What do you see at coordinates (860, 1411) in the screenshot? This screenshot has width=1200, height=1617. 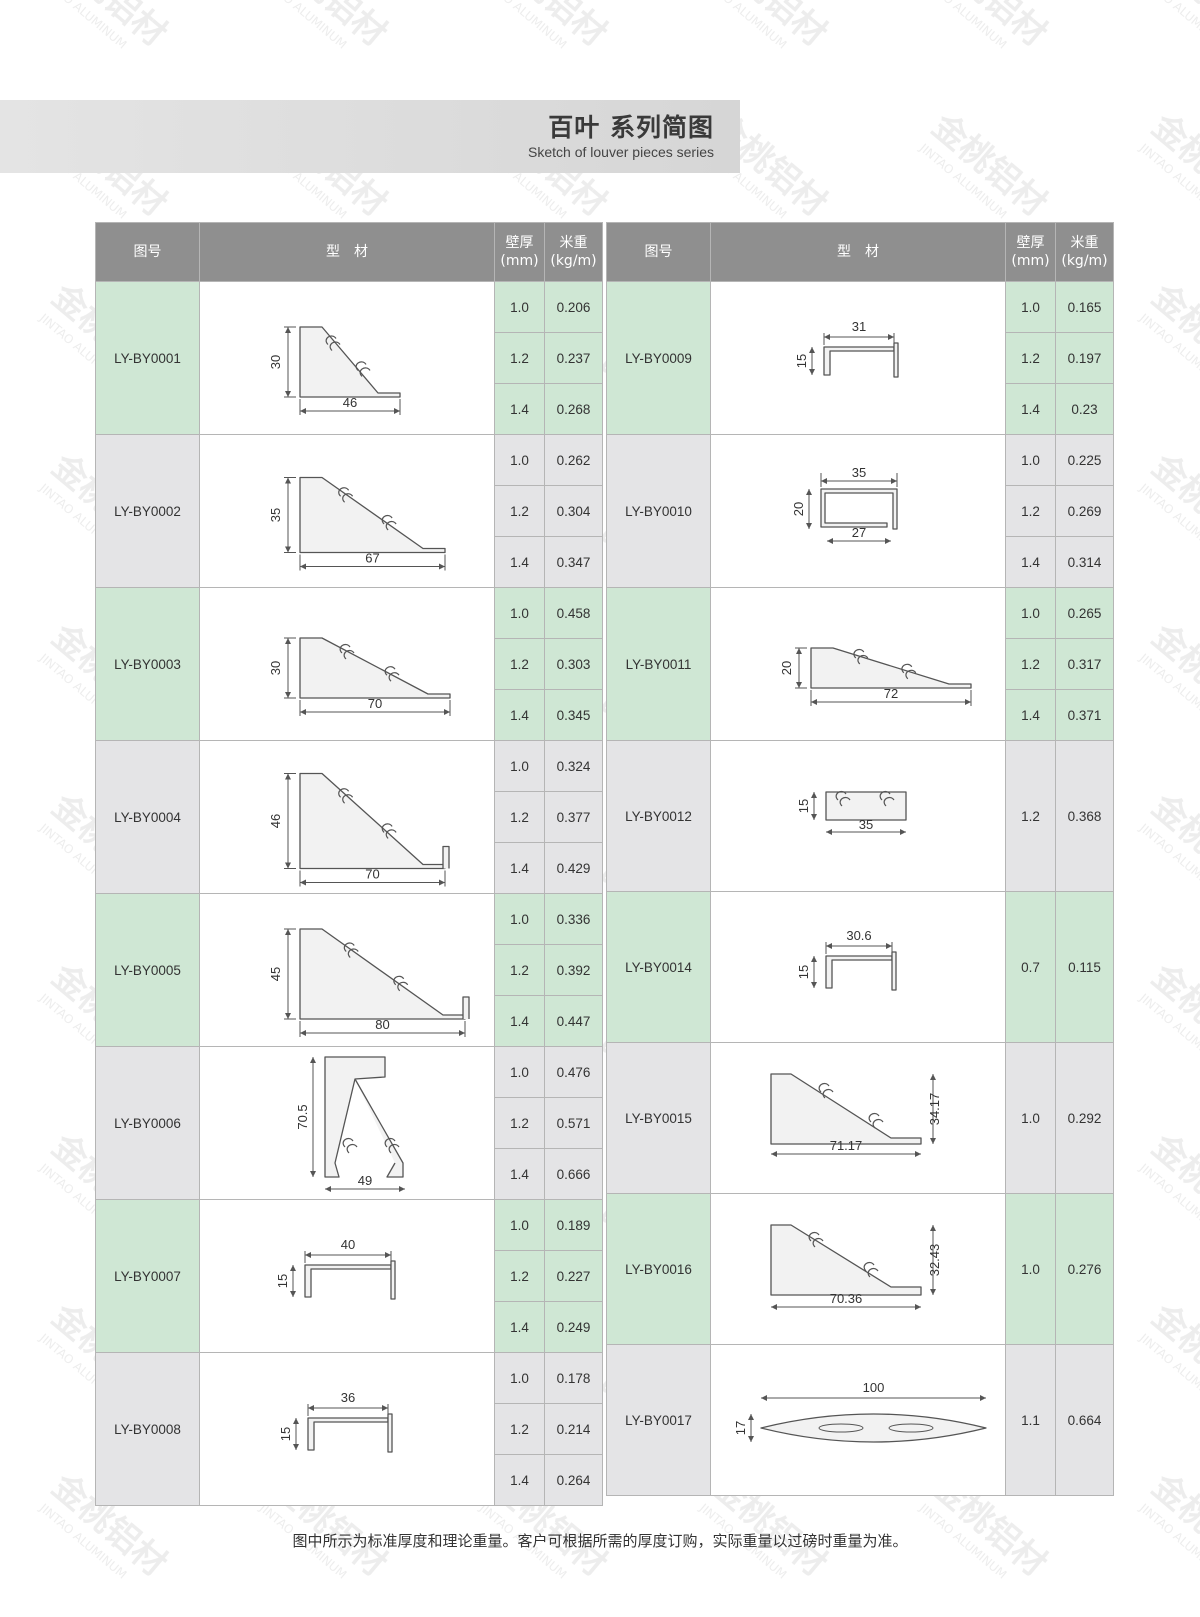 I see `profile-drawing: 100 17` at bounding box center [860, 1411].